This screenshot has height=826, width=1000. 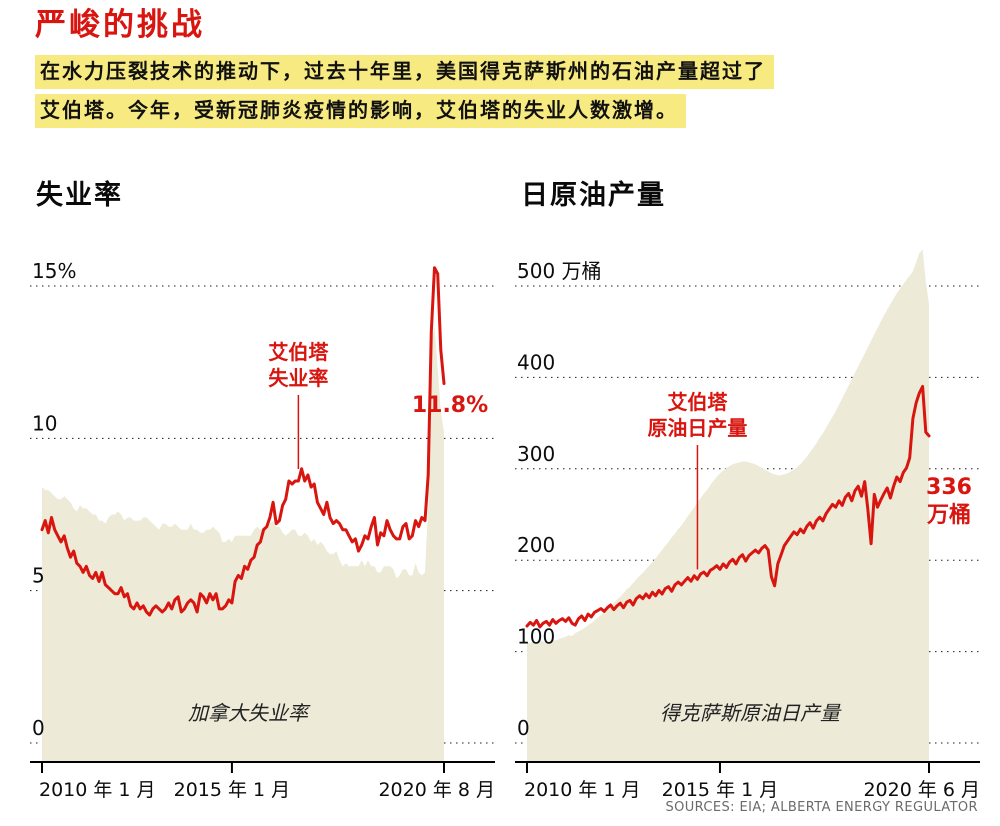 I want to click on y-tick-label: 10, so click(x=44, y=423).